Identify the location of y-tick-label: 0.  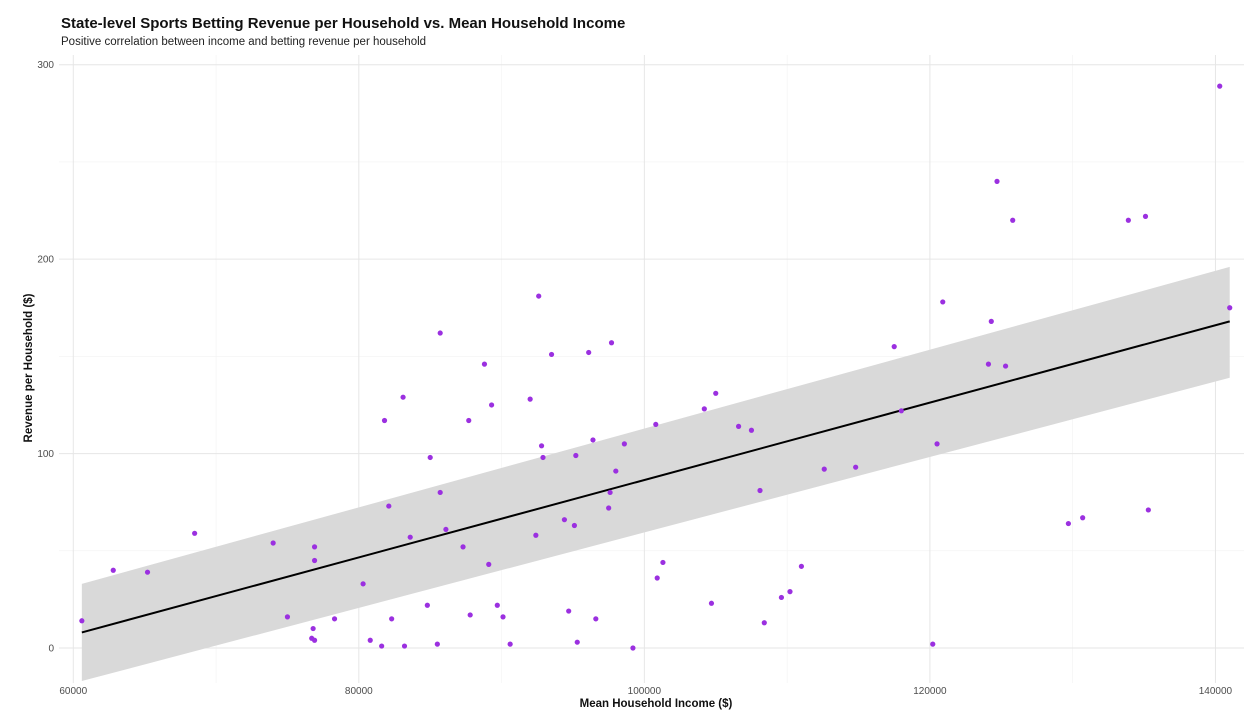
(51, 649).